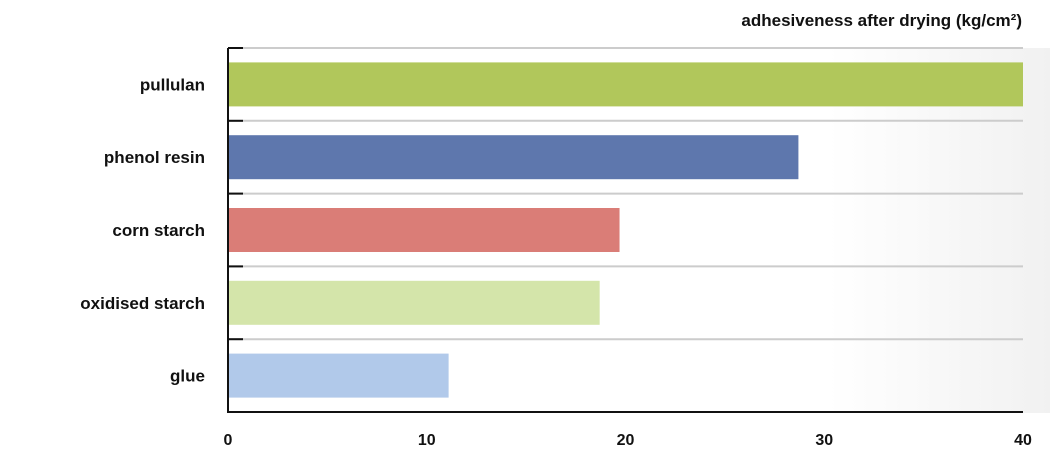 This screenshot has height=450, width=1050. I want to click on chart-title: adhesiveness after drying (kg/cm²), so click(881, 20).